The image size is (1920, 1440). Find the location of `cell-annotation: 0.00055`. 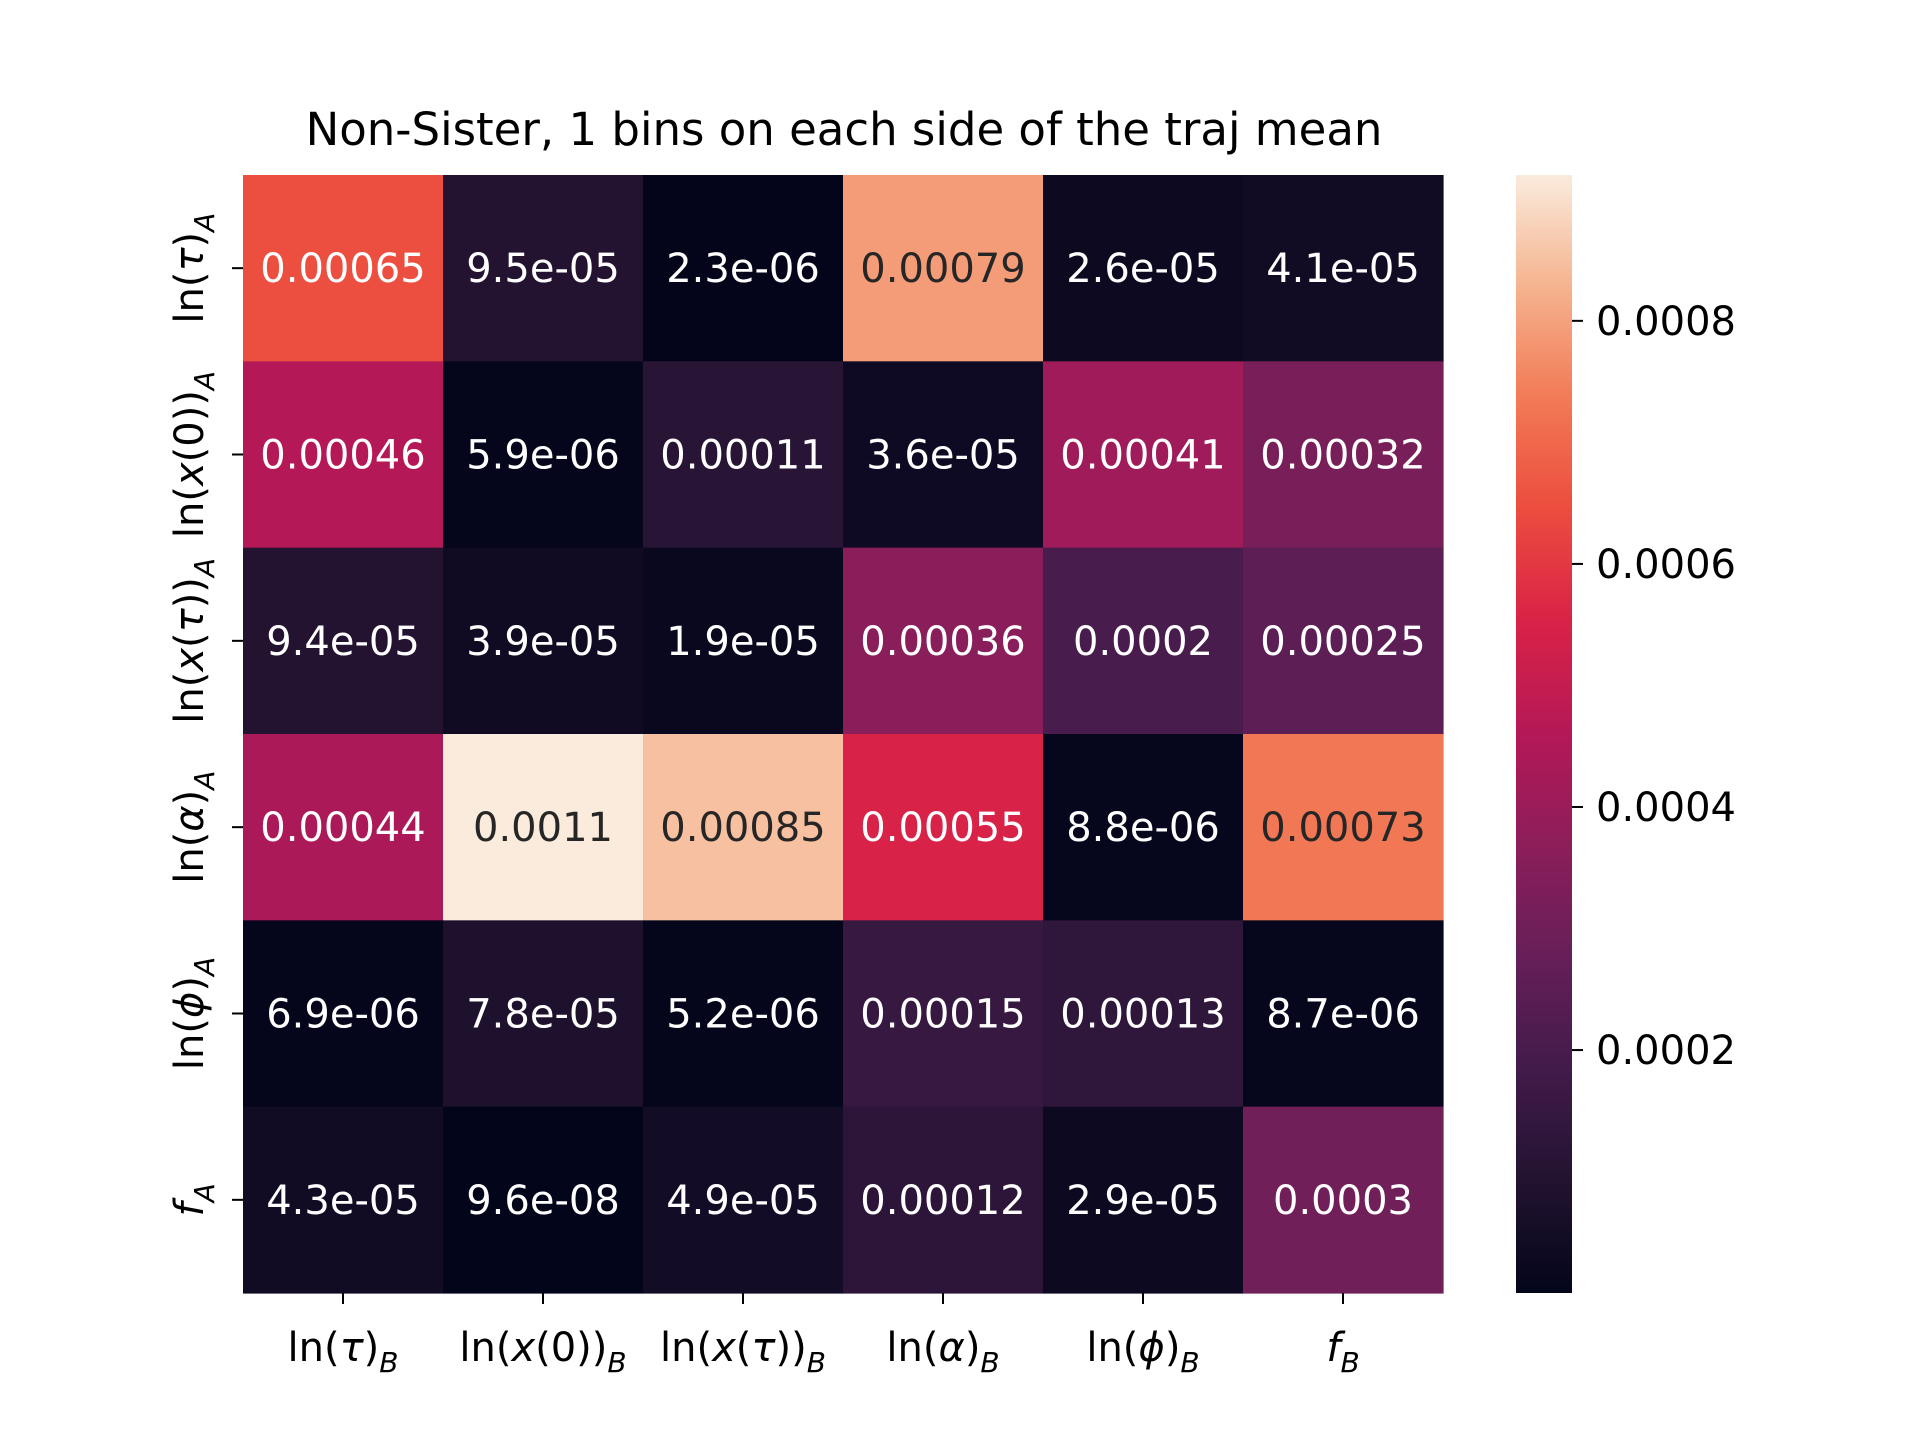

cell-annotation: 0.00055 is located at coordinates (942, 828).